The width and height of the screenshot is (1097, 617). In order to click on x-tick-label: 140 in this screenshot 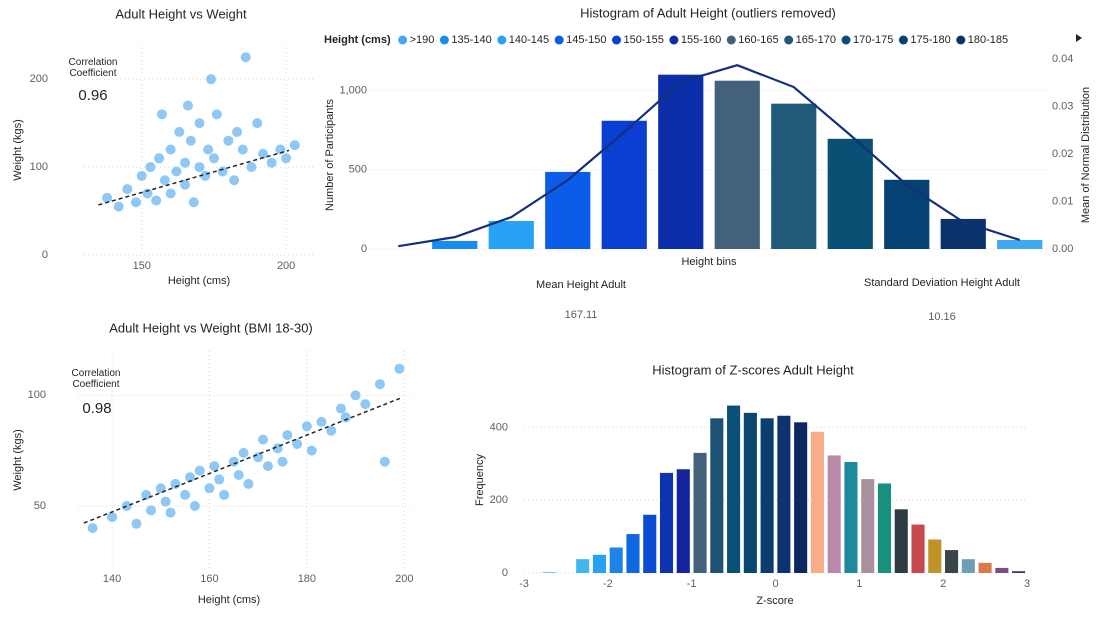, I will do `click(112, 579)`.